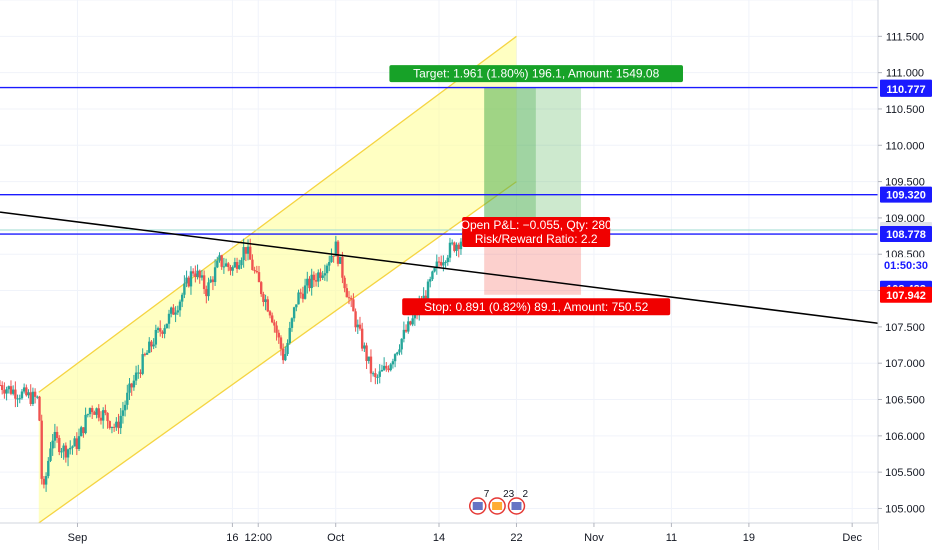 This screenshot has height=550, width=932. I want to click on price-tick-label: 109.000, so click(905, 219).